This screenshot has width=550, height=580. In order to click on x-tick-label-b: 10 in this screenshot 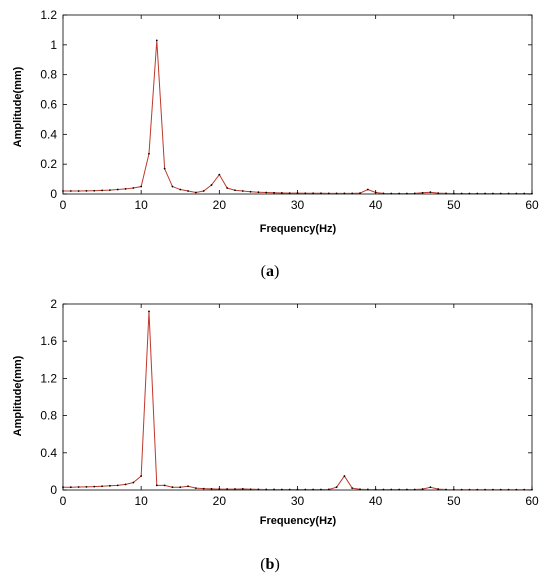, I will do `click(141, 501)`.